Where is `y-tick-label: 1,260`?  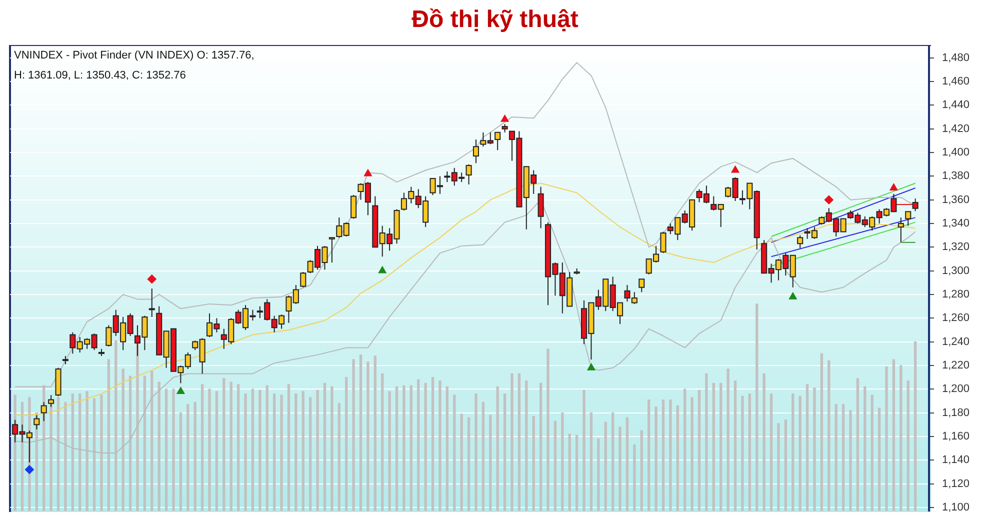 y-tick-label: 1,260 is located at coordinates (956, 318).